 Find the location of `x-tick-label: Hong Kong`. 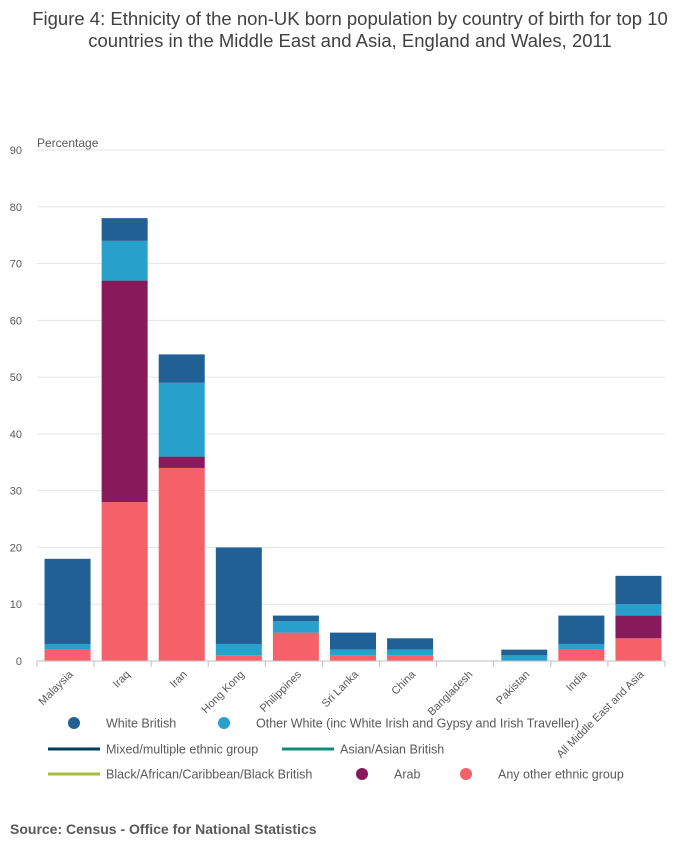

x-tick-label: Hong Kong is located at coordinates (223, 692).